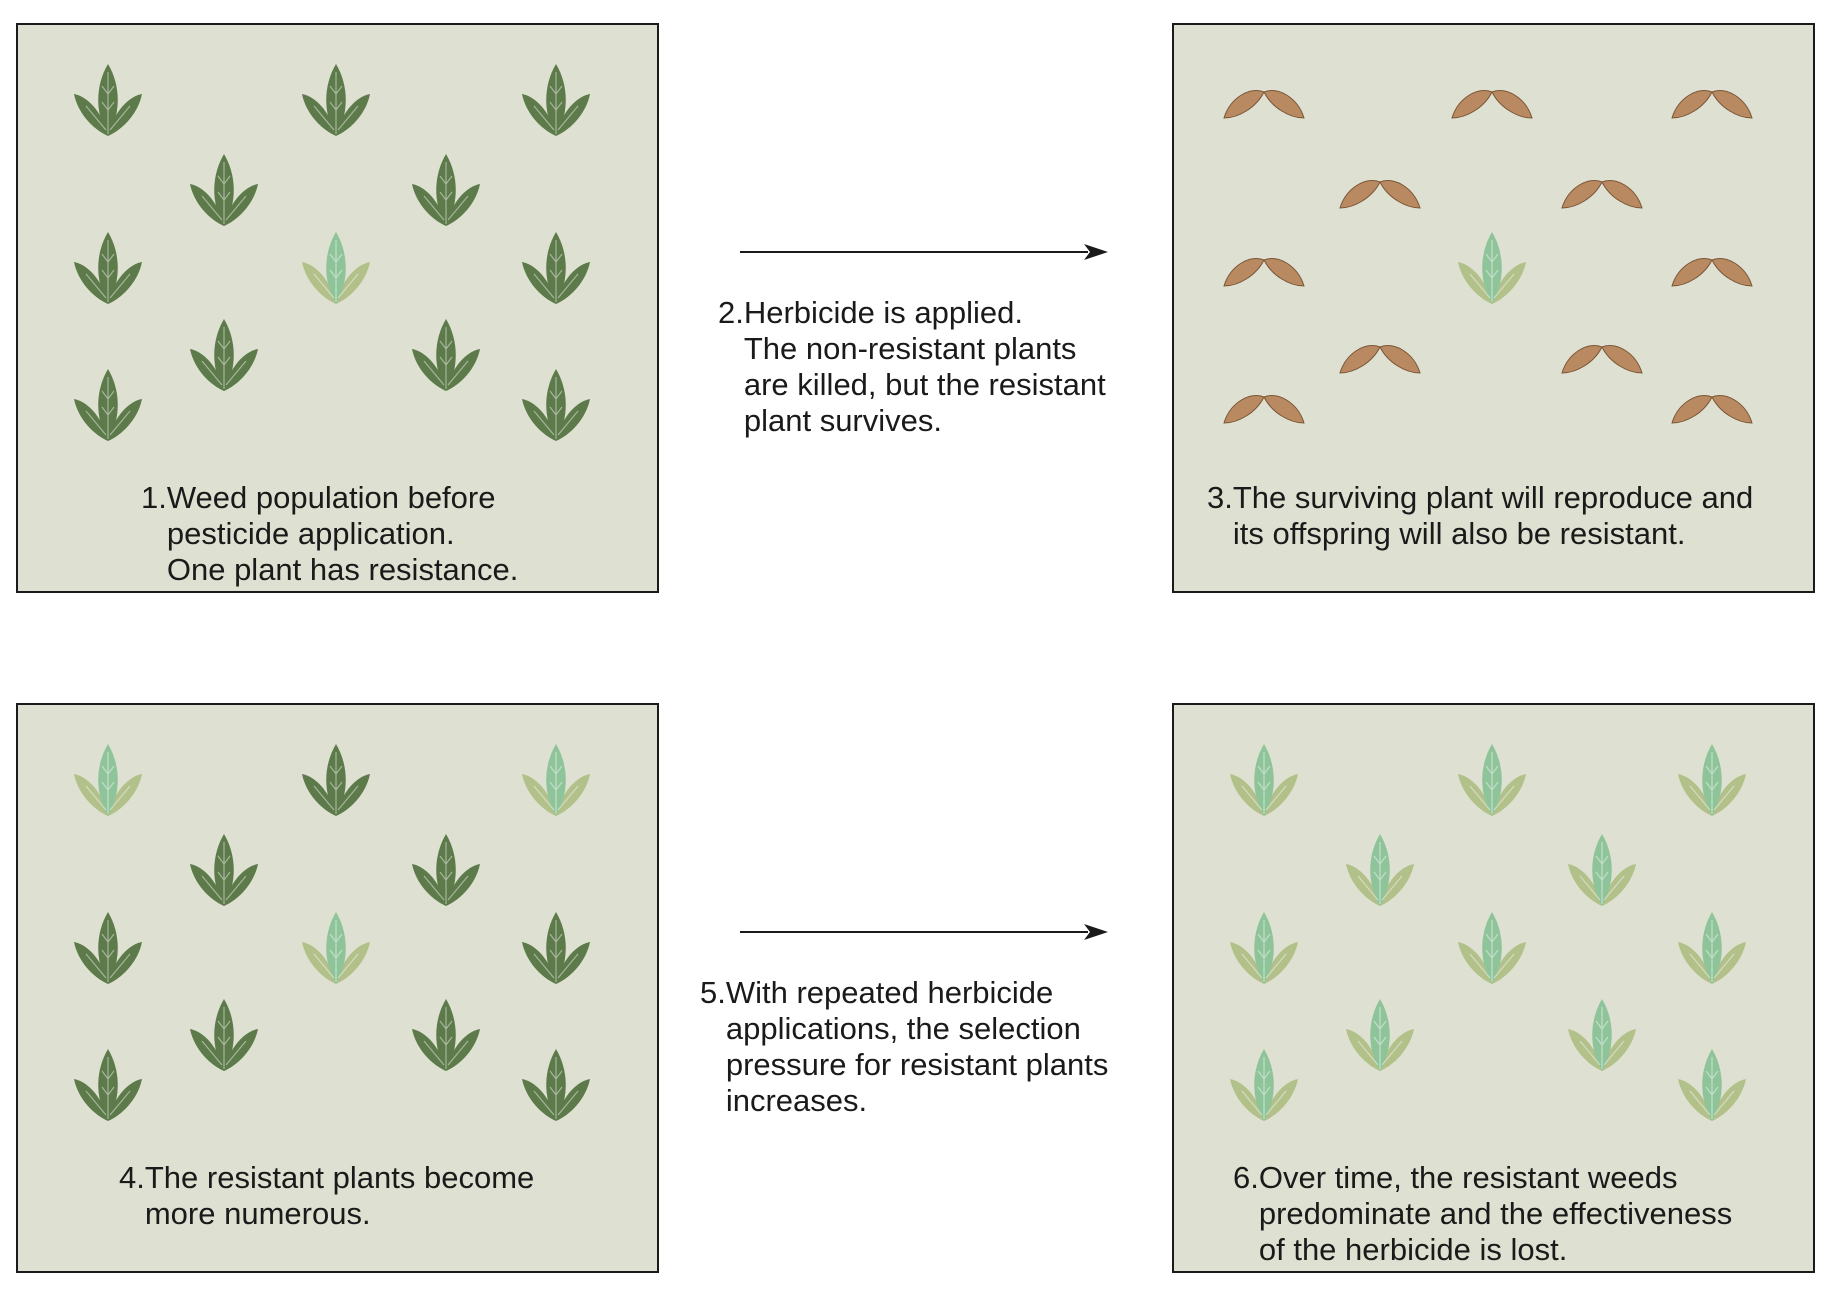 Image resolution: width=1832 pixels, height=1290 pixels. Describe the element at coordinates (883, 312) in the screenshot. I see `step-line: Herbicide is applied.` at that location.